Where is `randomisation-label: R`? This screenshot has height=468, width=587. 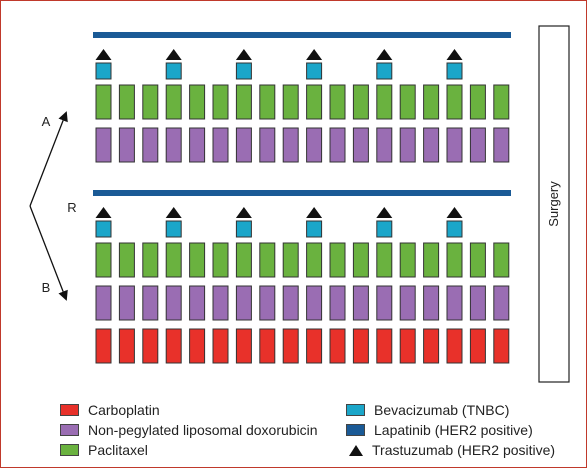
randomisation-label: R is located at coordinates (71, 207).